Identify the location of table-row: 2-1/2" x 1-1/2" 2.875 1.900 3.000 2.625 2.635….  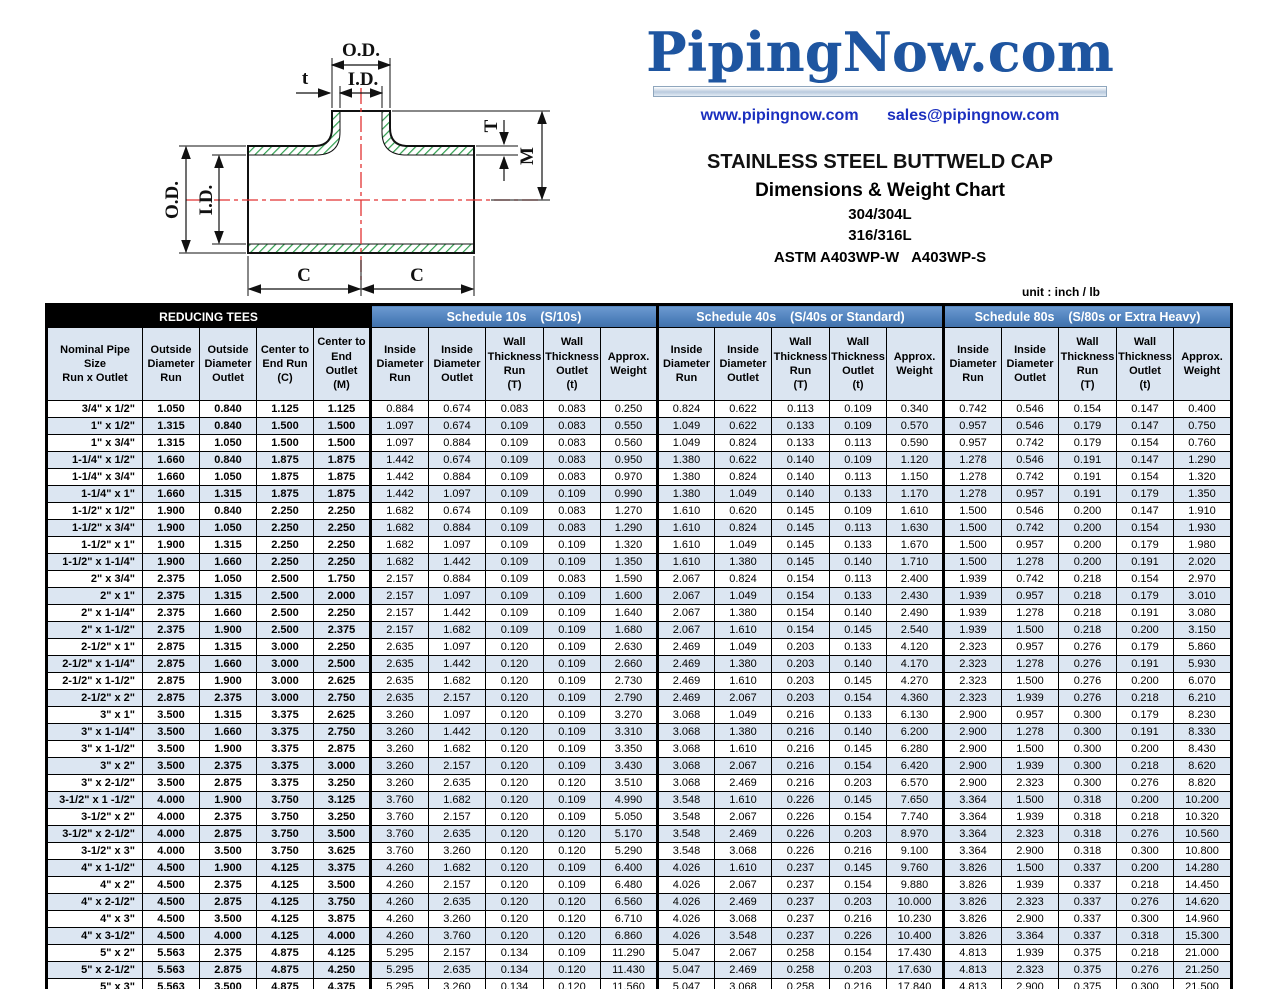
(639, 681).